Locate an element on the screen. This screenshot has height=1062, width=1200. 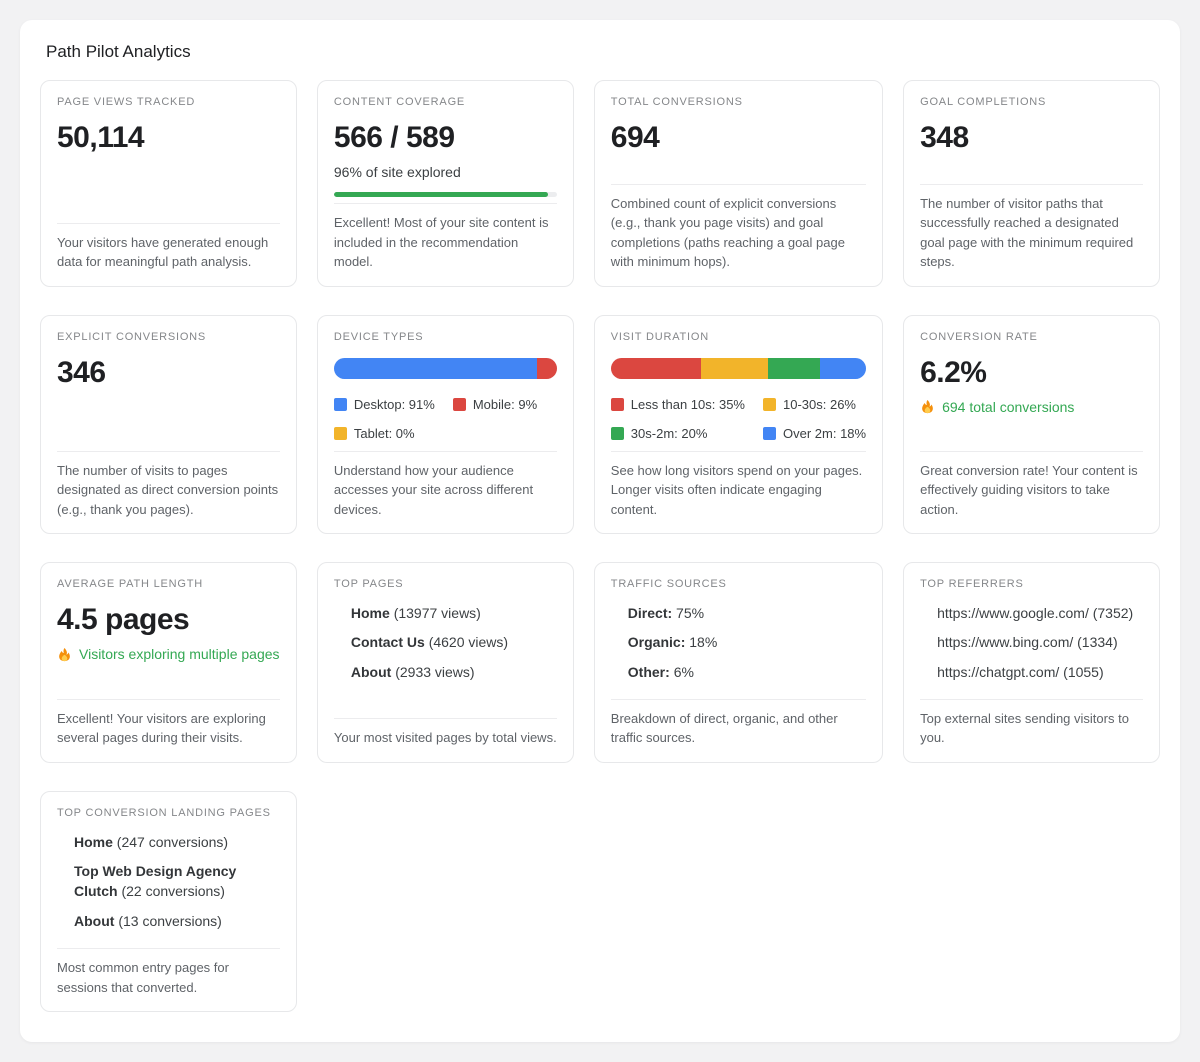
coverage-progress-bar is located at coordinates (445, 194).